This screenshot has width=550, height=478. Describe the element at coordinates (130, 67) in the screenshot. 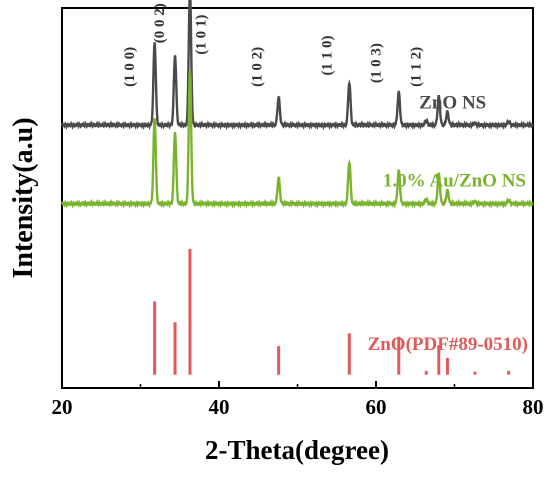

I see `hkl-label: (1 0 0)` at that location.